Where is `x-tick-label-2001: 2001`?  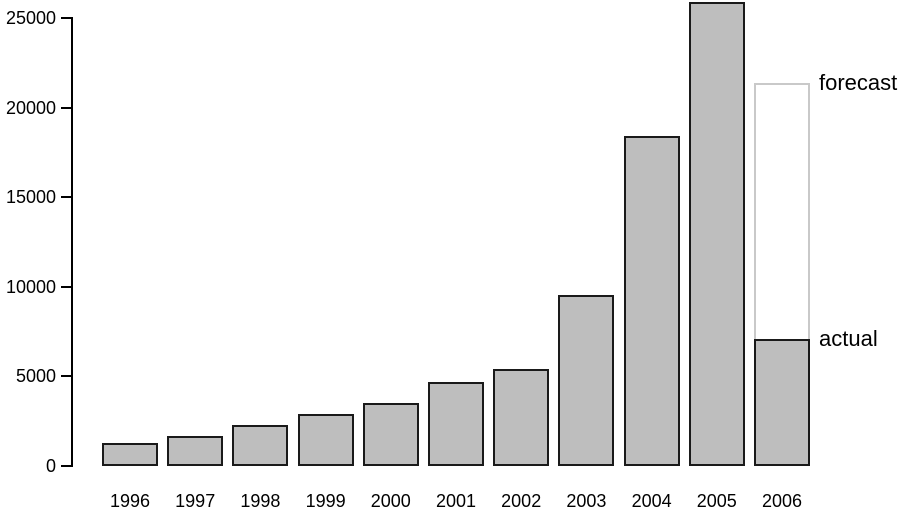
x-tick-label-2001: 2001 is located at coordinates (456, 501).